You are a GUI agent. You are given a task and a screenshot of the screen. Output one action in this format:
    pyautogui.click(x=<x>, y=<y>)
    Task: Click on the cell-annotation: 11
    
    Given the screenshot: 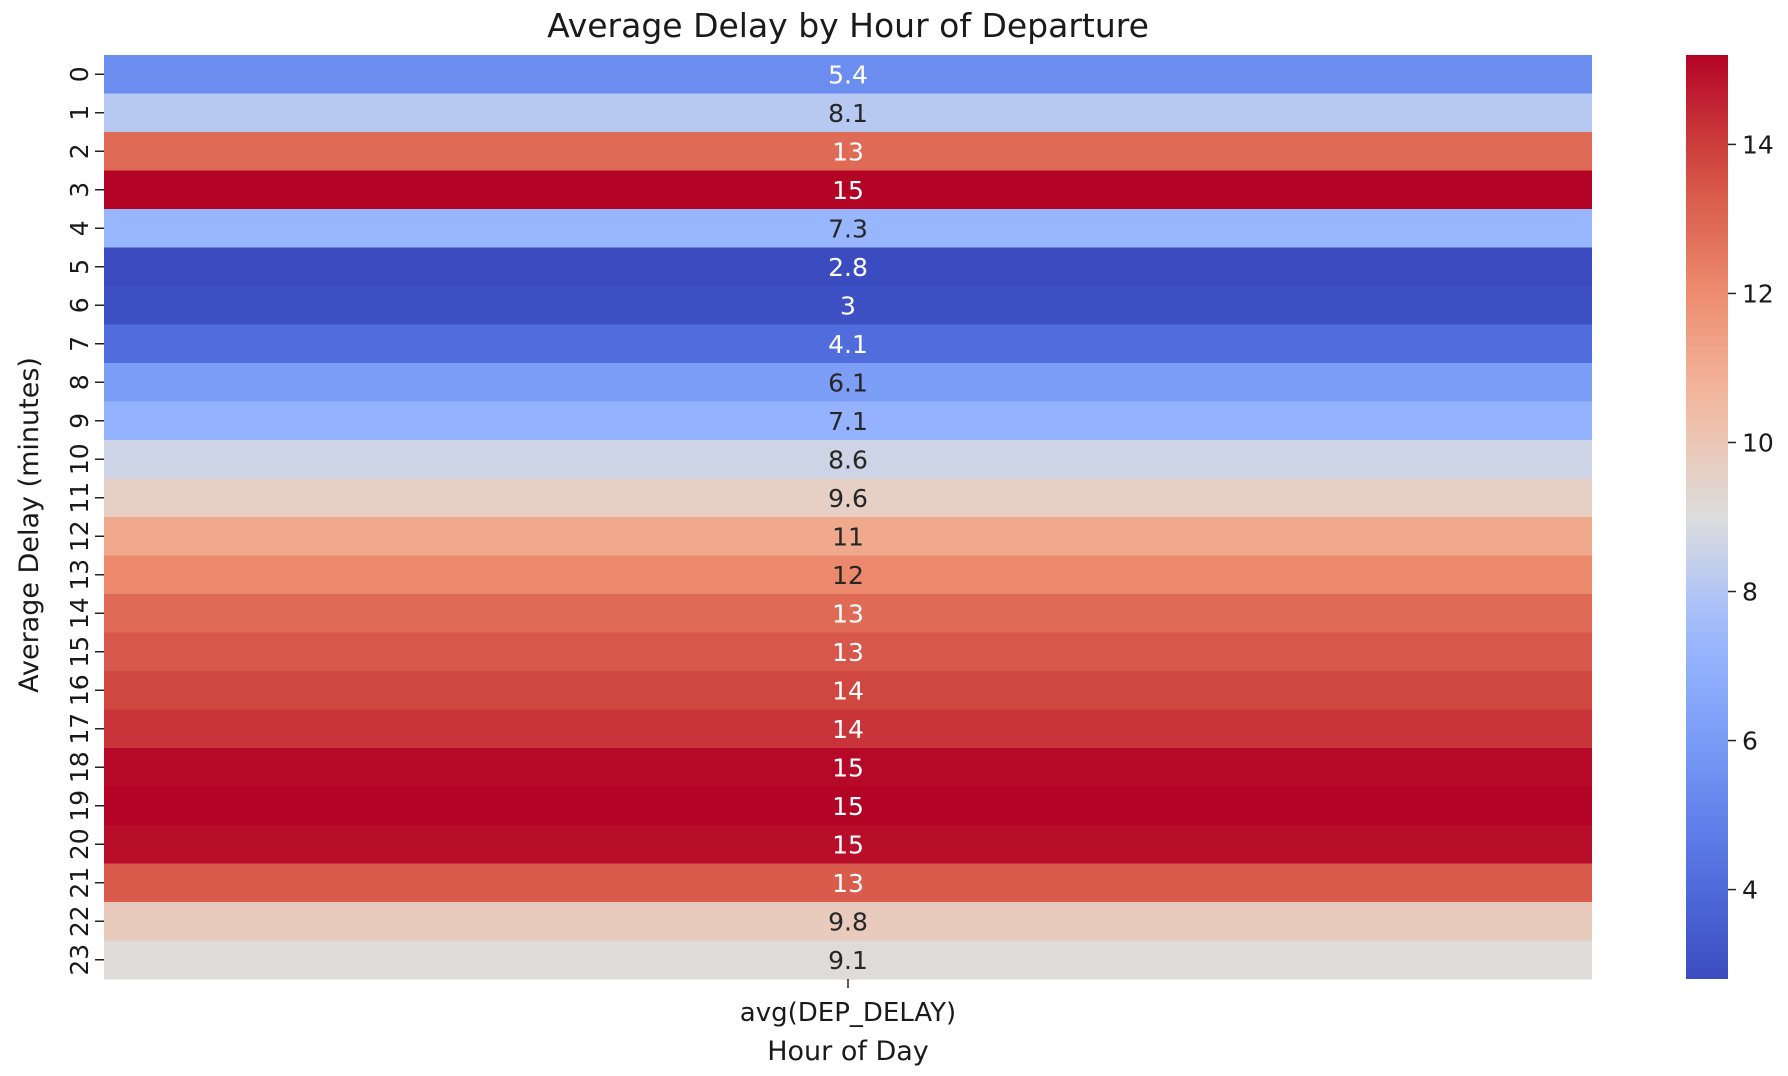 What is the action you would take?
    pyautogui.click(x=848, y=536)
    